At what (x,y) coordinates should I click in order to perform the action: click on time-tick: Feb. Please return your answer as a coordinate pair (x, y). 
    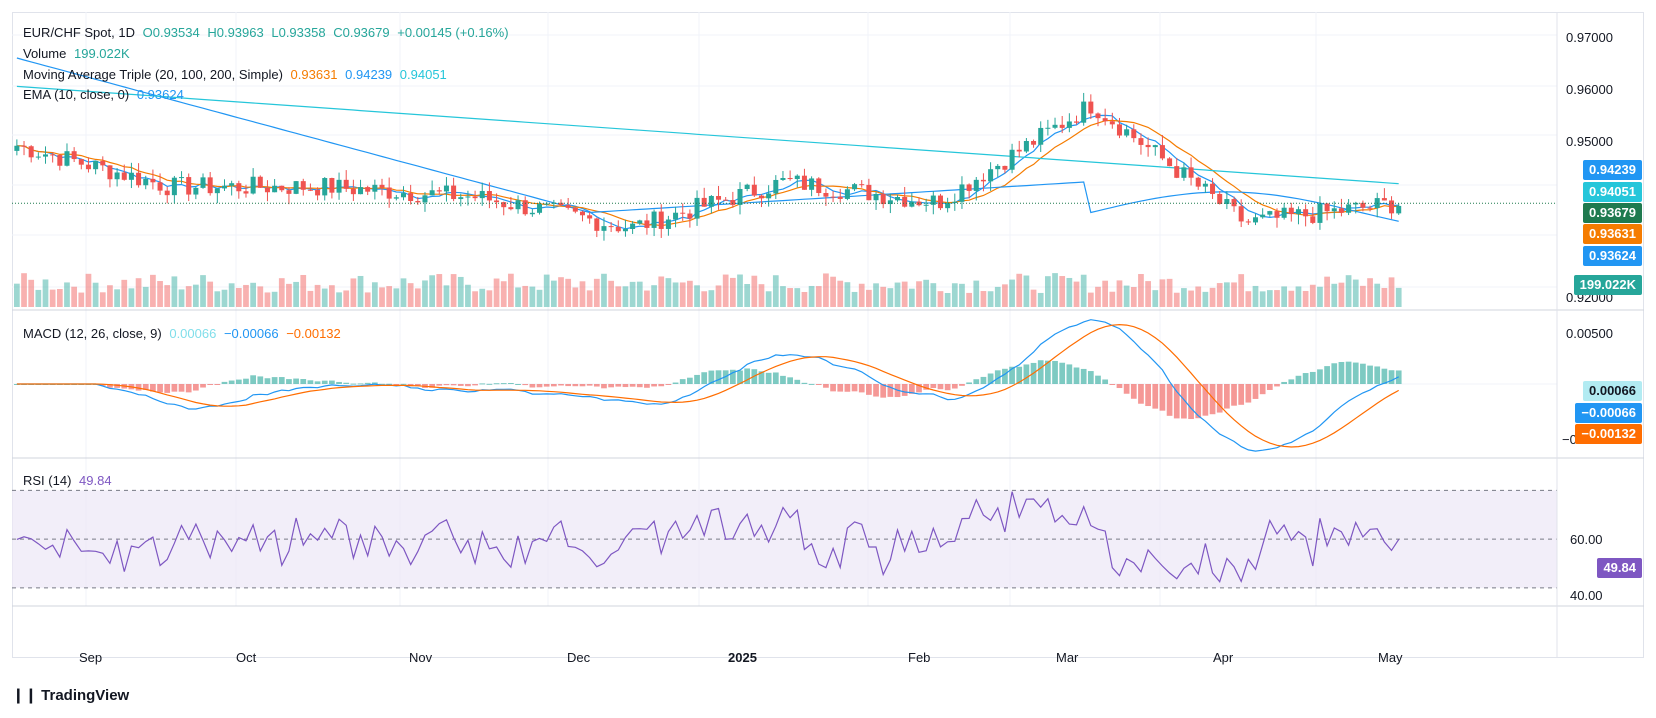
    Looking at the image, I should click on (919, 657).